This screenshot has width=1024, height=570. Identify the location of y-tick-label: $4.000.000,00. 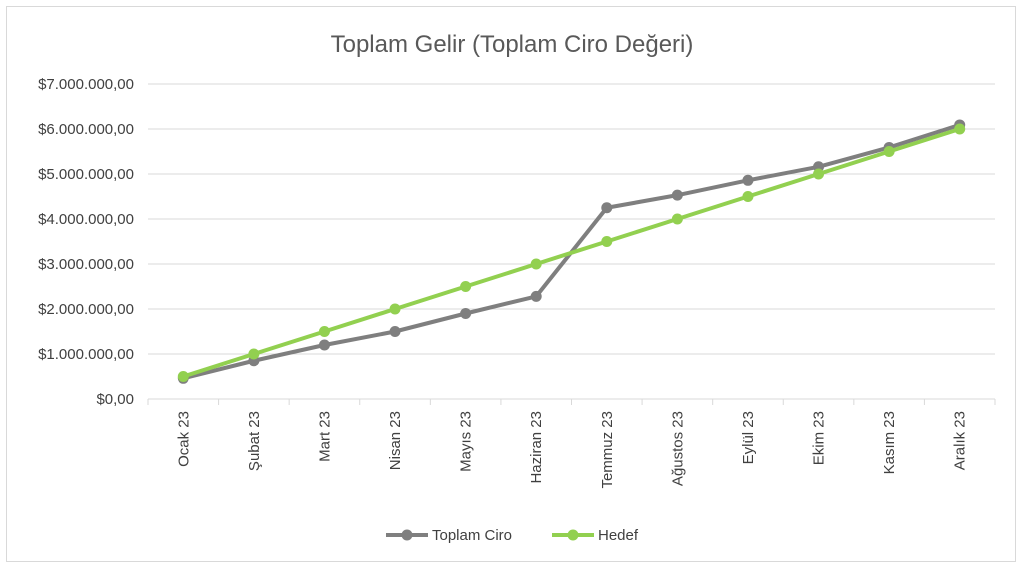
(86, 219).